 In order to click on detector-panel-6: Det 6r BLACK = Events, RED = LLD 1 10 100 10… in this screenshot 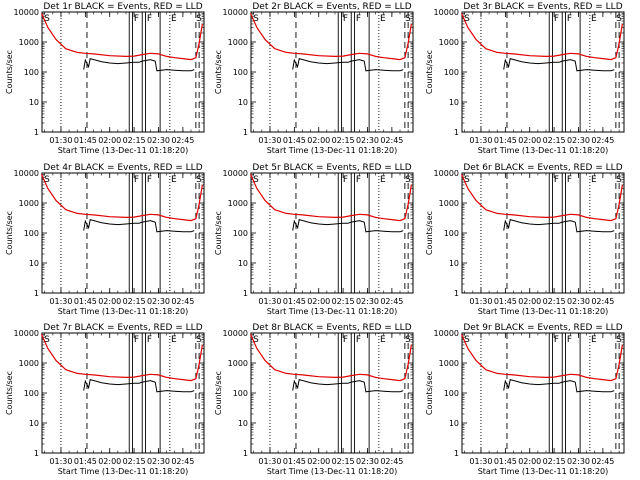, I will do `click(525, 239)`.